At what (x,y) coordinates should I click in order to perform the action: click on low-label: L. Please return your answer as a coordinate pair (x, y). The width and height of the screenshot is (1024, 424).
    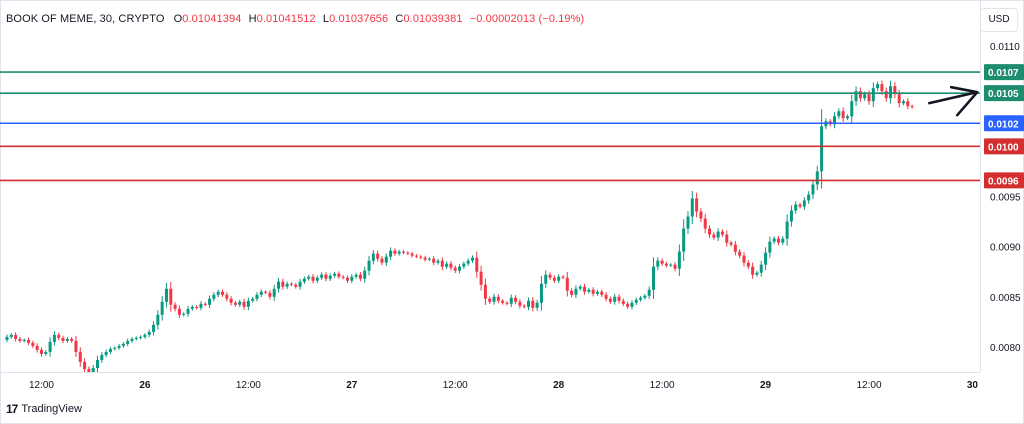
    Looking at the image, I should click on (326, 19).